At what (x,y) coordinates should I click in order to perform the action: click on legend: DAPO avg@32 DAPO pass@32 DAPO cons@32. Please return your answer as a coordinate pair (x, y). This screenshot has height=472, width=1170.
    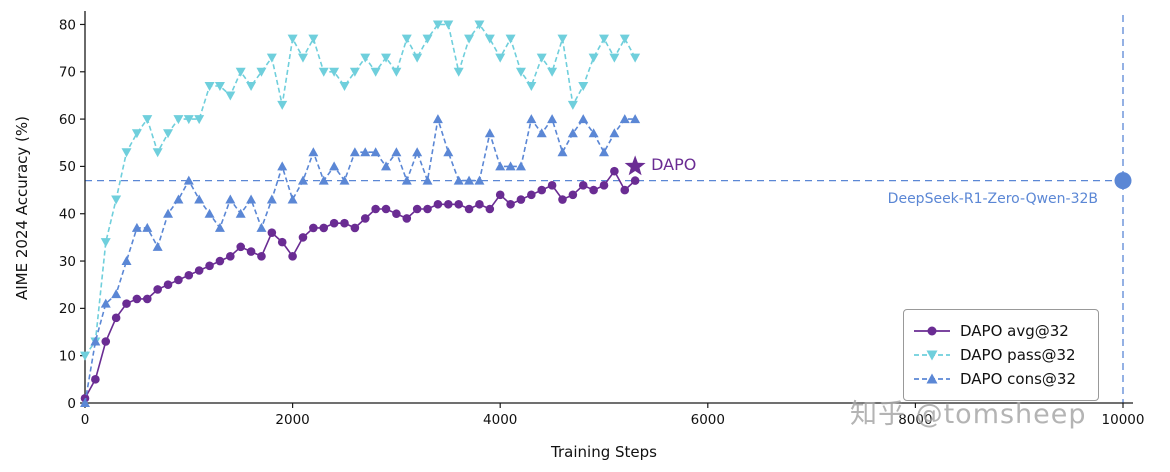
    Looking at the image, I should click on (1001, 355).